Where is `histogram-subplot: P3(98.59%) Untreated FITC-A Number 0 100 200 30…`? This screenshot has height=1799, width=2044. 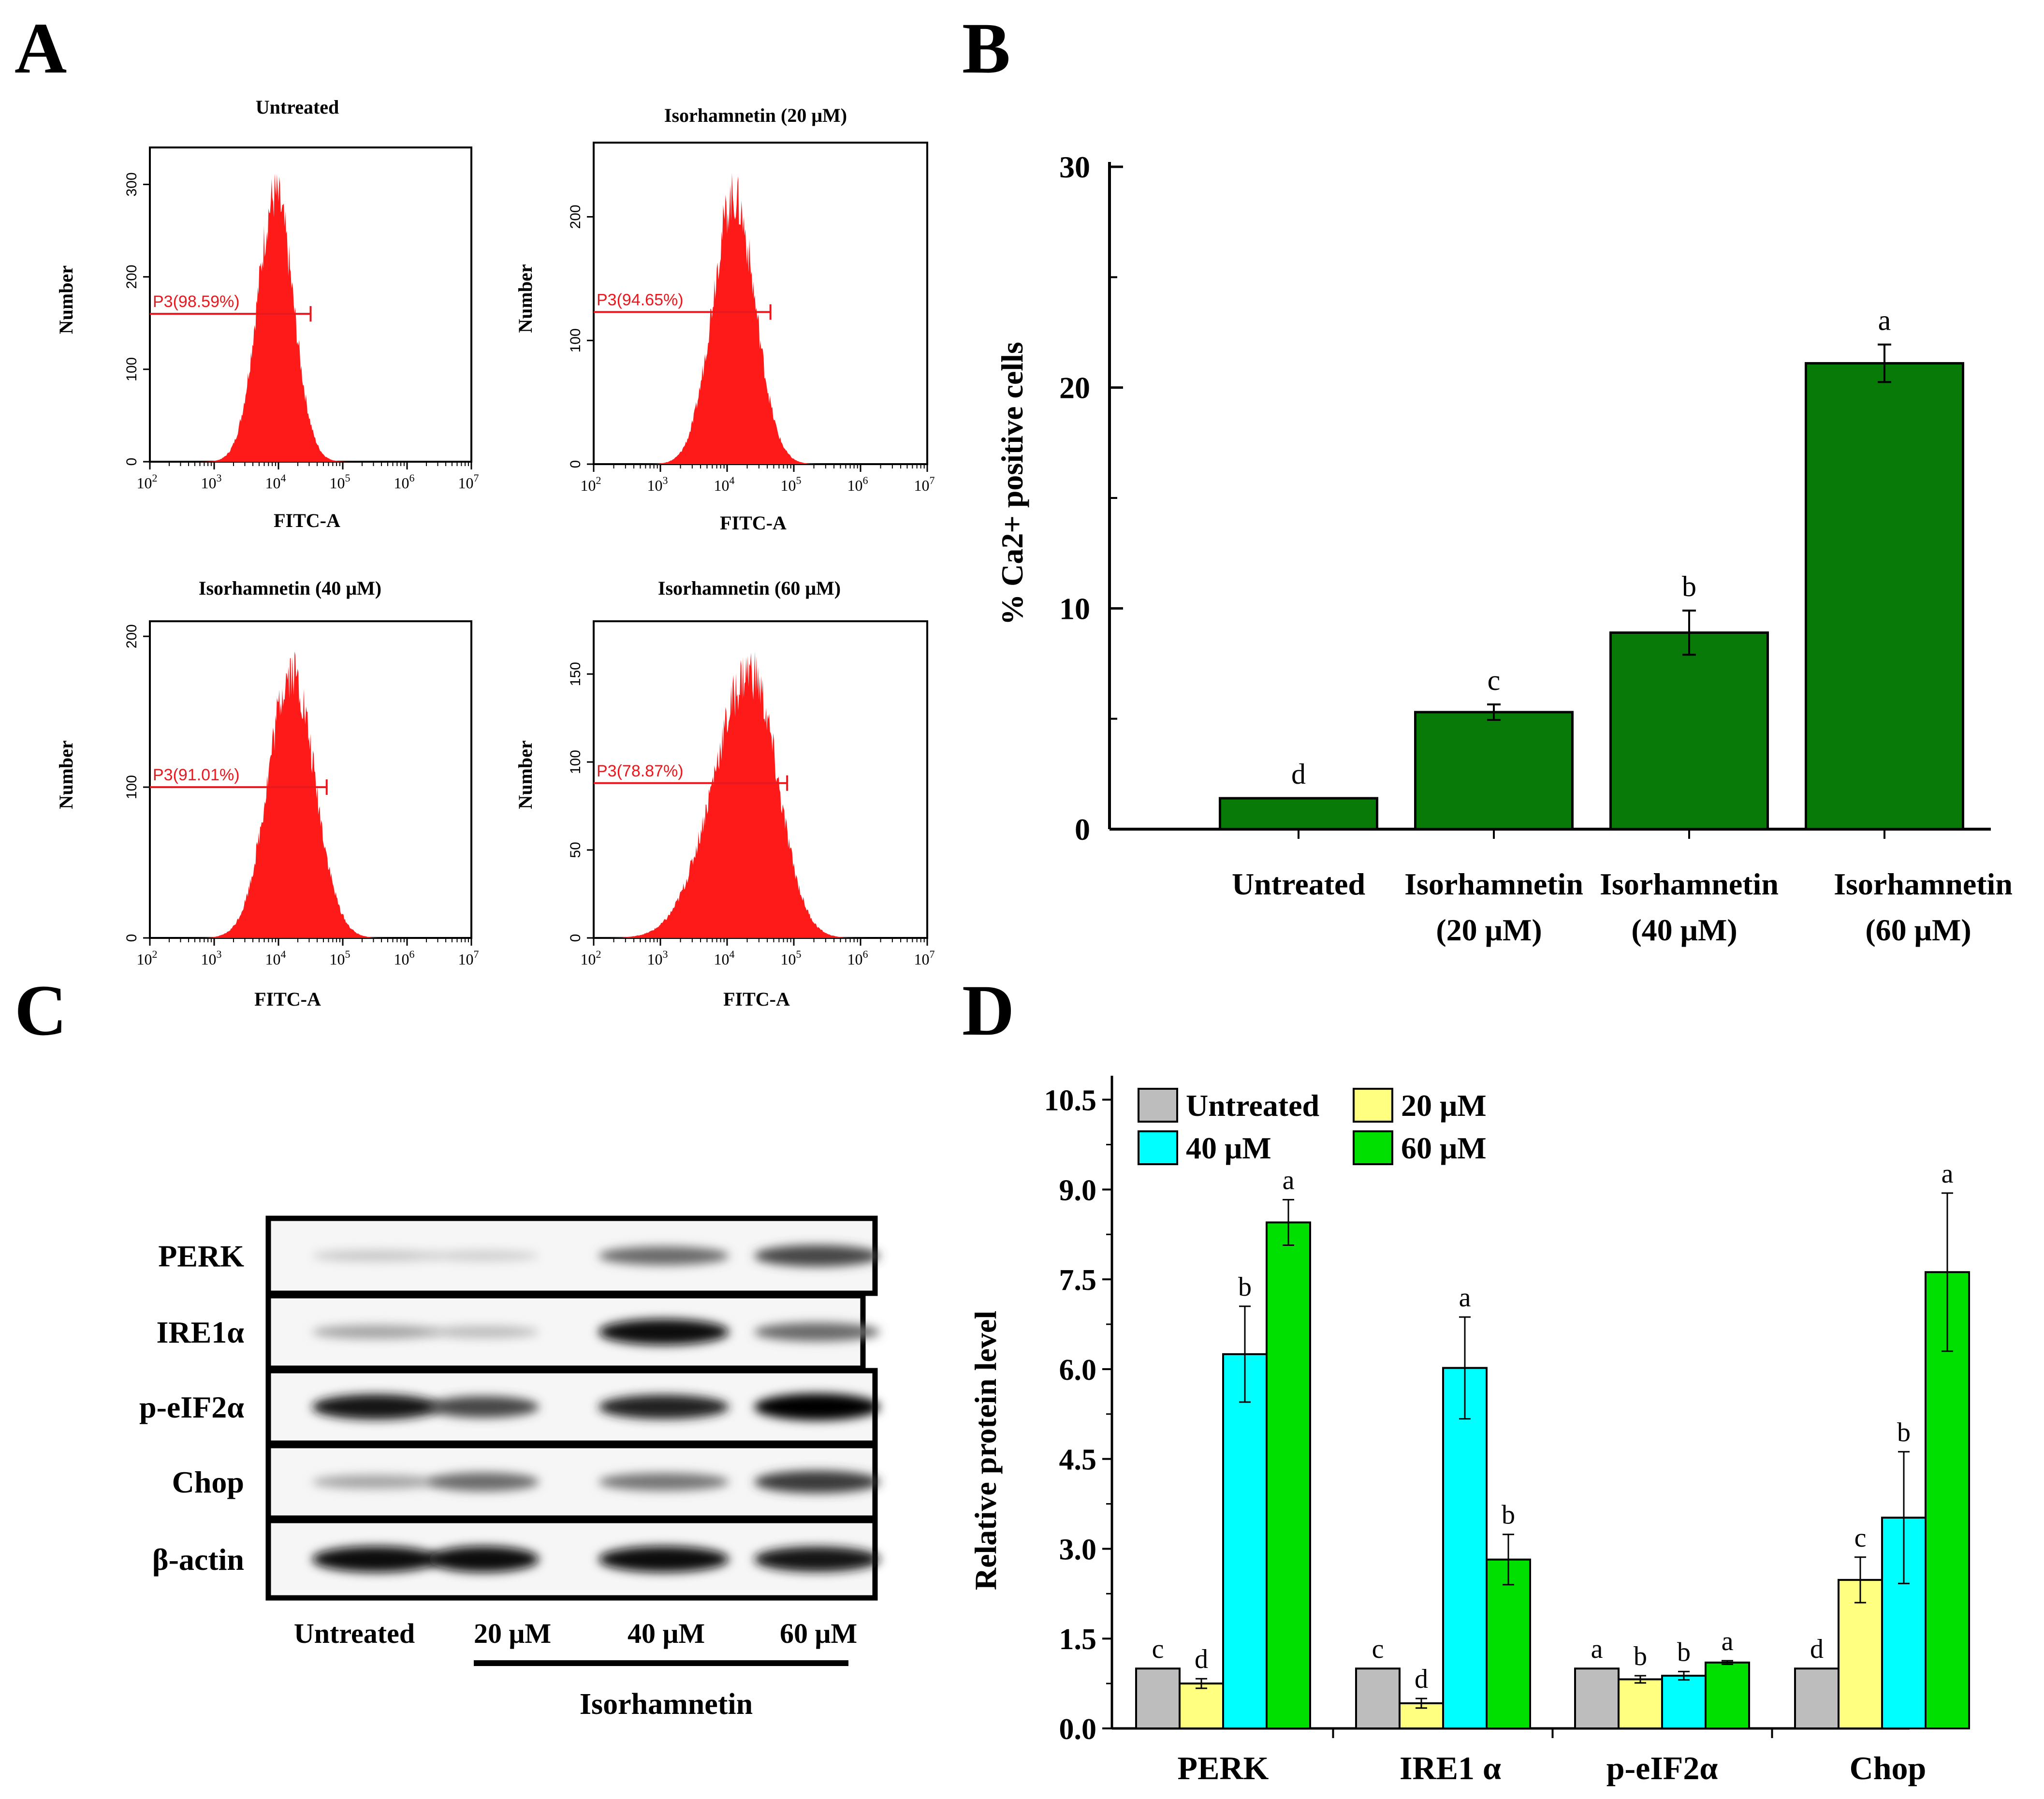 histogram-subplot: P3(98.59%) Untreated FITC-A Number 0 100 200 30… is located at coordinates (267, 313).